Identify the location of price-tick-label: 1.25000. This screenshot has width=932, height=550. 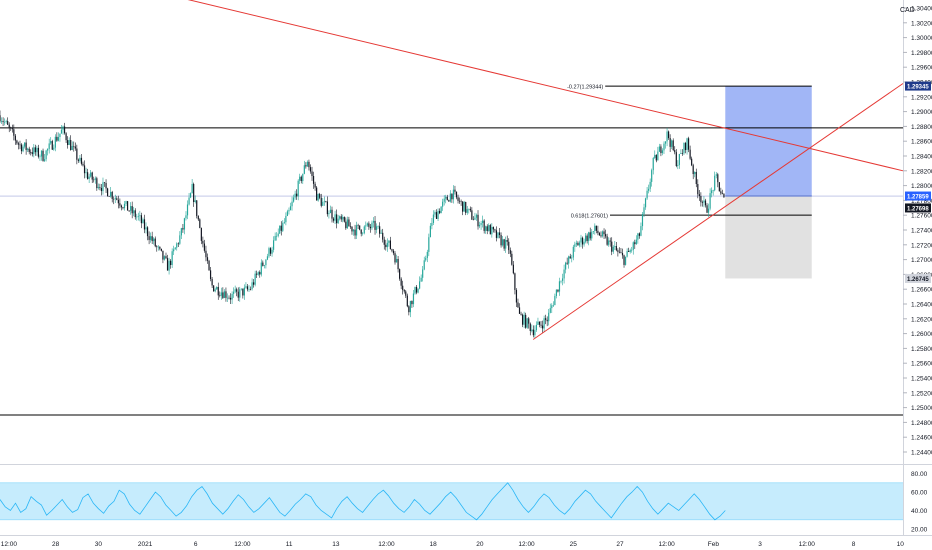
(921, 408).